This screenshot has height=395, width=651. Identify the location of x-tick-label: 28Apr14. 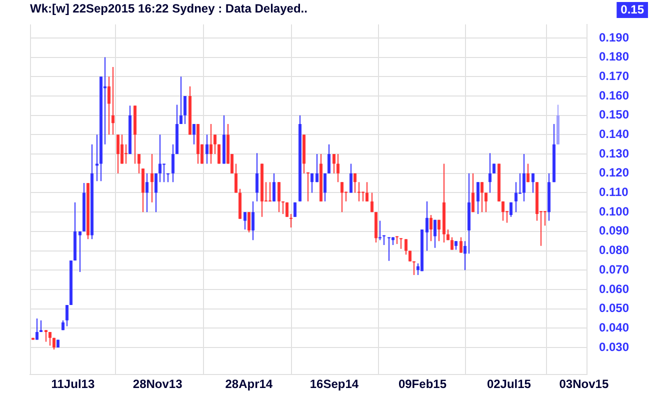
(249, 384).